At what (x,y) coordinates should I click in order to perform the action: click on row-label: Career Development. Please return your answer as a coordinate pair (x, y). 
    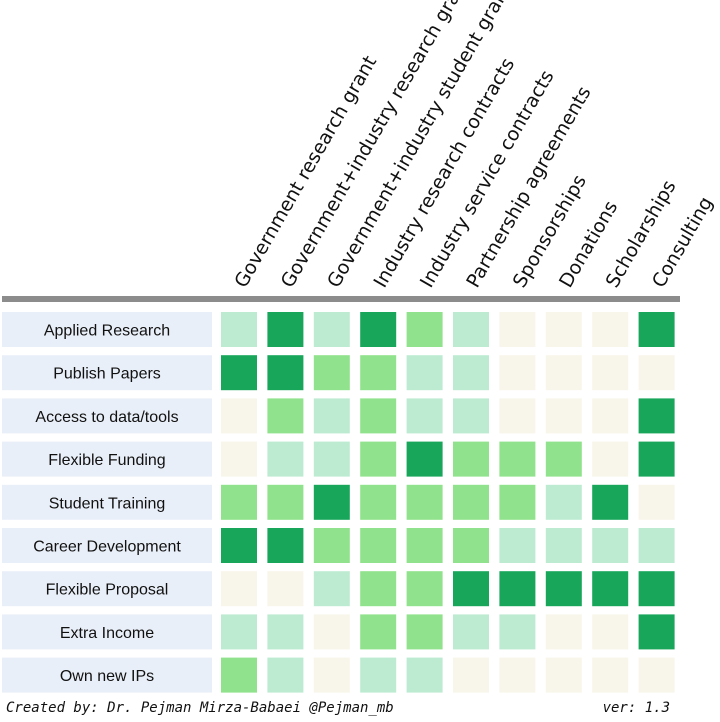
    Looking at the image, I should click on (107, 547).